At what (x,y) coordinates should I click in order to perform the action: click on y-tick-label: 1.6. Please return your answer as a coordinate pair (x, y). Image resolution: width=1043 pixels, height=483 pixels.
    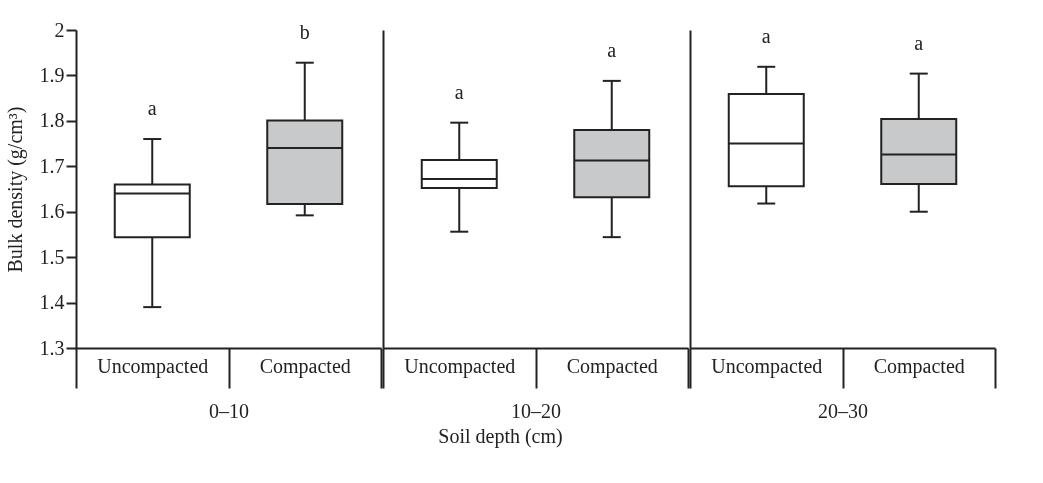
    Looking at the image, I should click on (52, 211).